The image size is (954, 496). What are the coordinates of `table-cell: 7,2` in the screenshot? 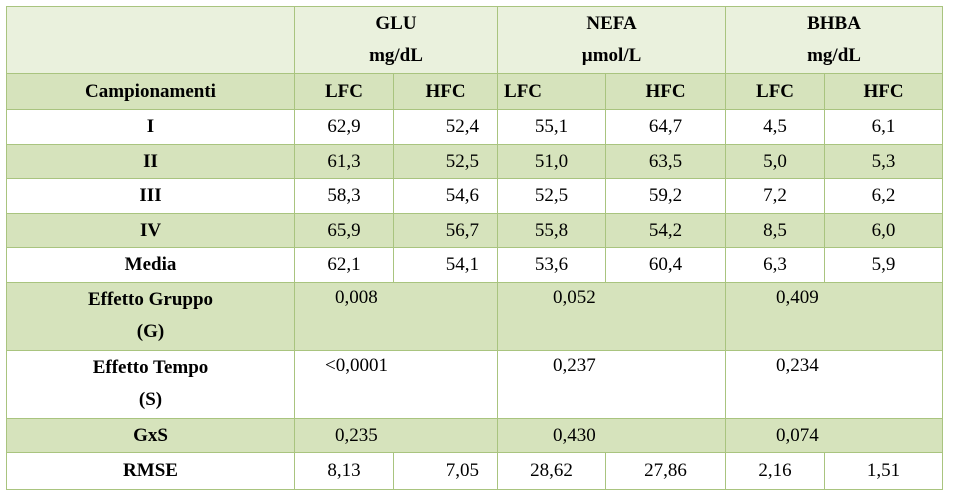 It's located at (775, 196).